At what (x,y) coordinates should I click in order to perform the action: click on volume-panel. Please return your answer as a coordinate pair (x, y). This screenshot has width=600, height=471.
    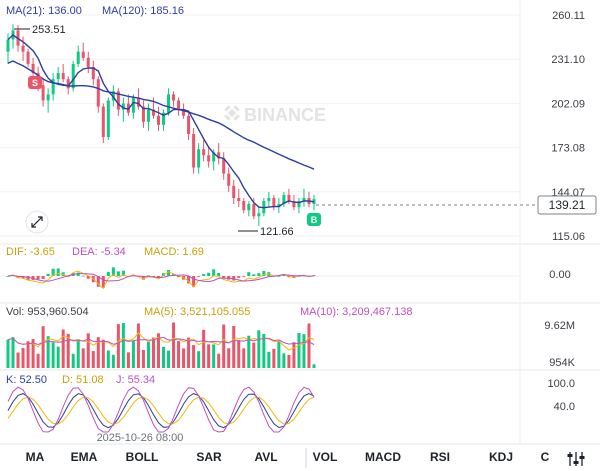
    Looking at the image, I should click on (161, 345).